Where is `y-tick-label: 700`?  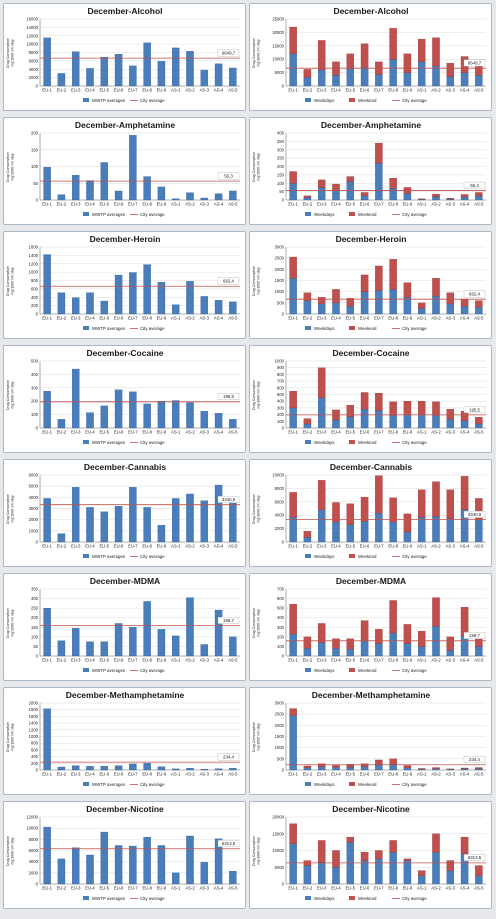 y-tick-label: 700 is located at coordinates (281, 381).